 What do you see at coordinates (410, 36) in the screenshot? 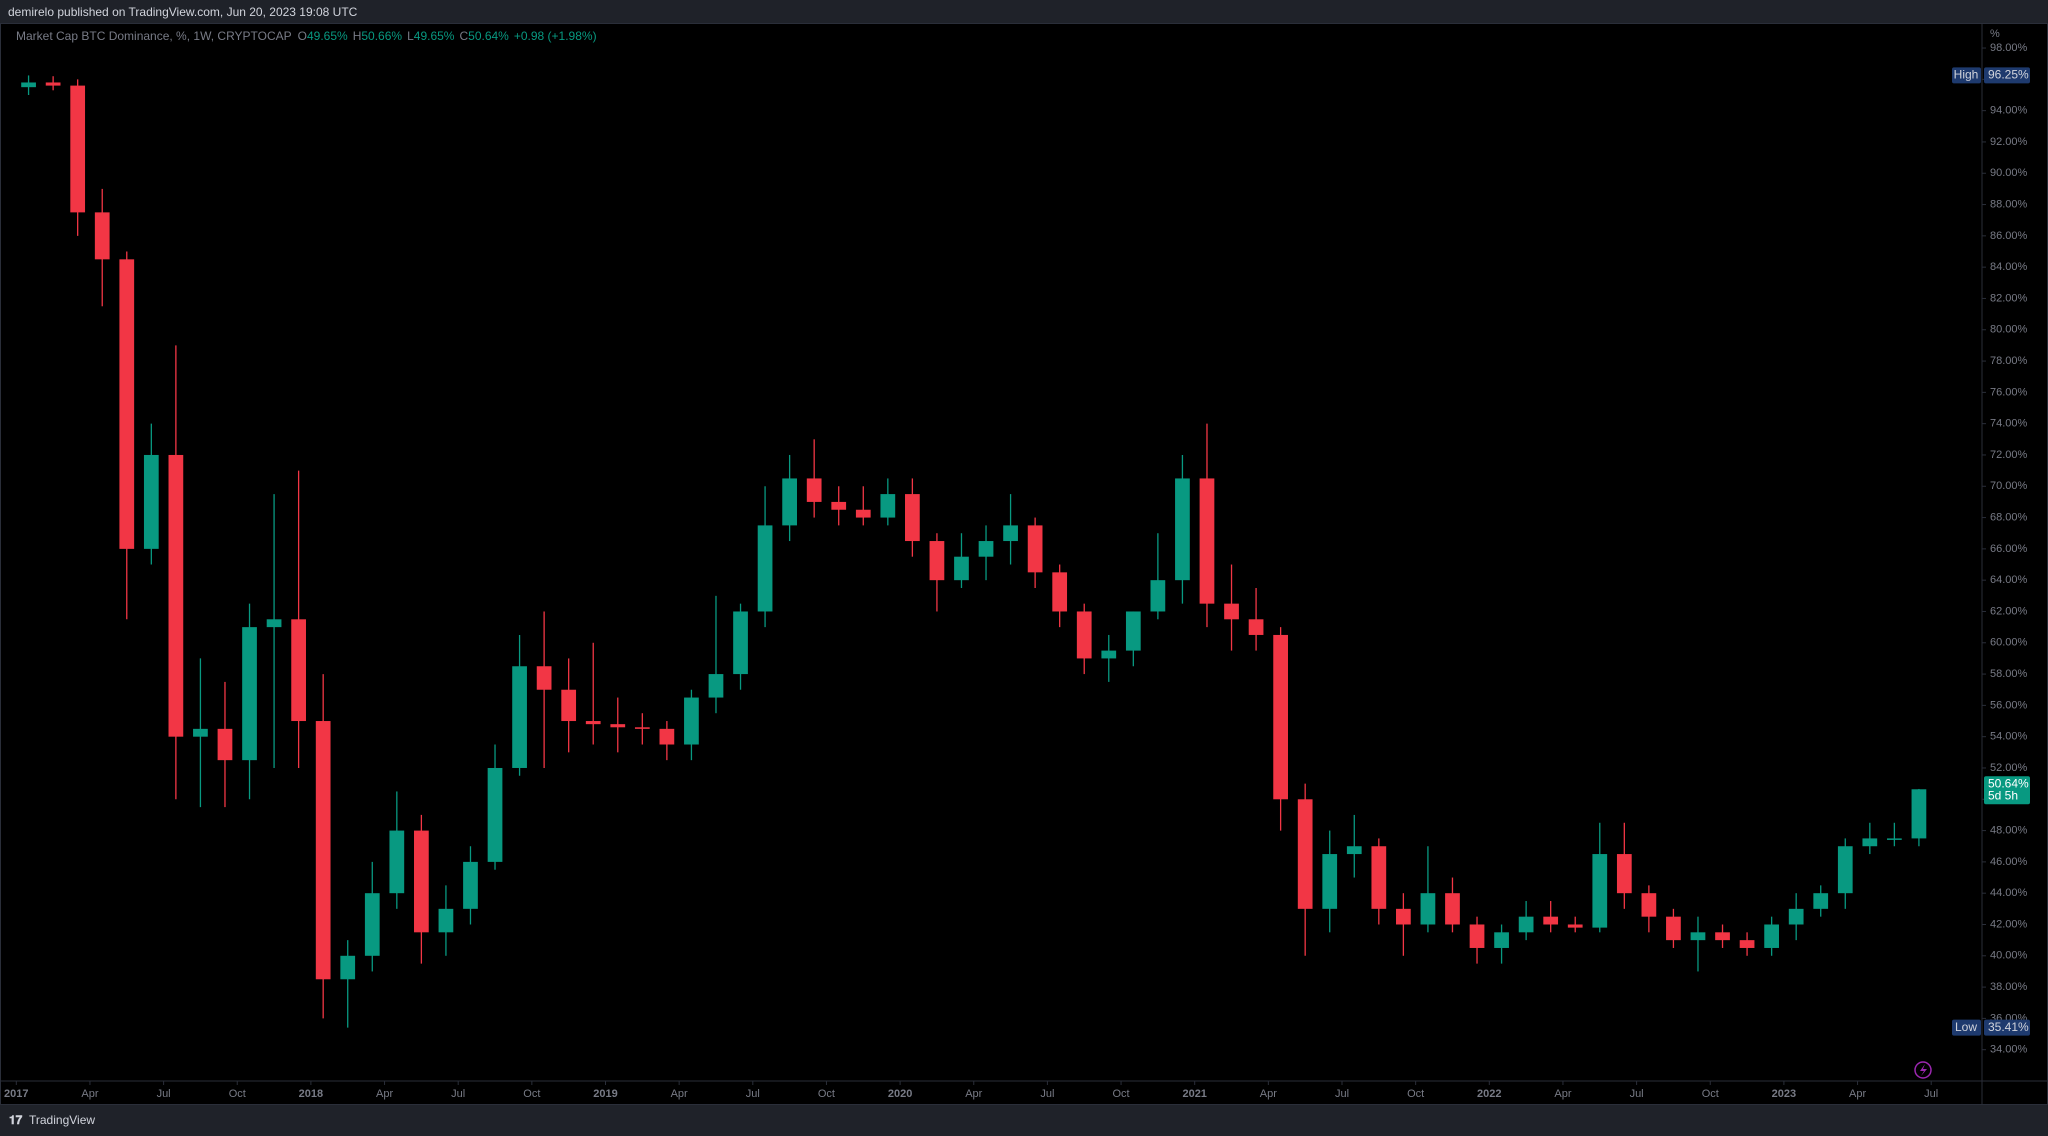
I see `legend-key: L` at bounding box center [410, 36].